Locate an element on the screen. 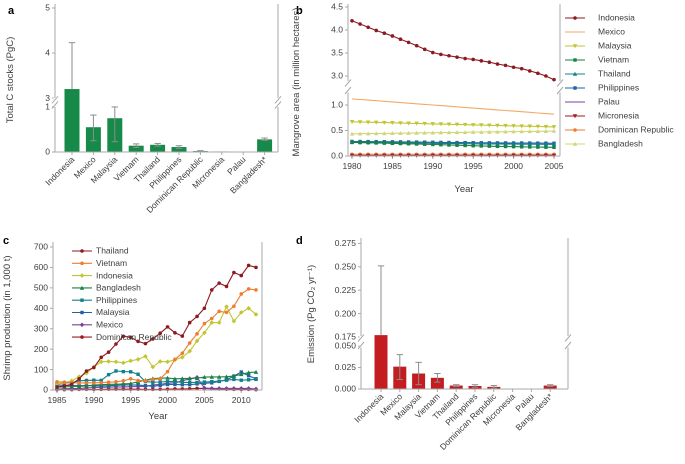 The height and width of the screenshot is (464, 685). svg-text: 3.5 is located at coordinates (337, 53).